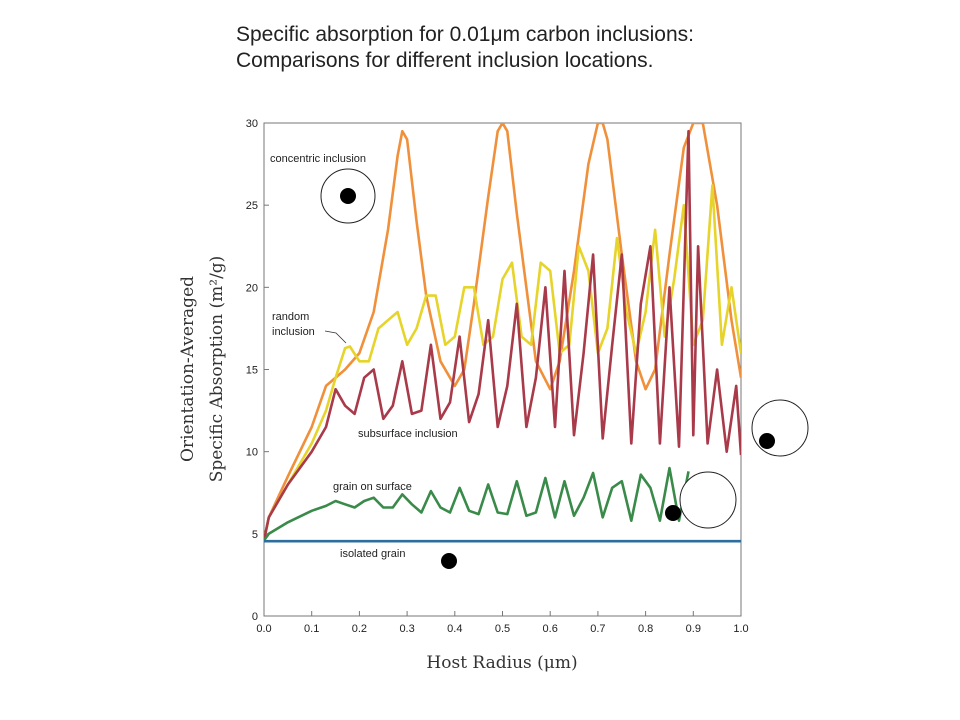 The width and height of the screenshot is (960, 720). Describe the element at coordinates (740, 629) in the screenshot. I see `x-tick-label: 1.0` at that location.